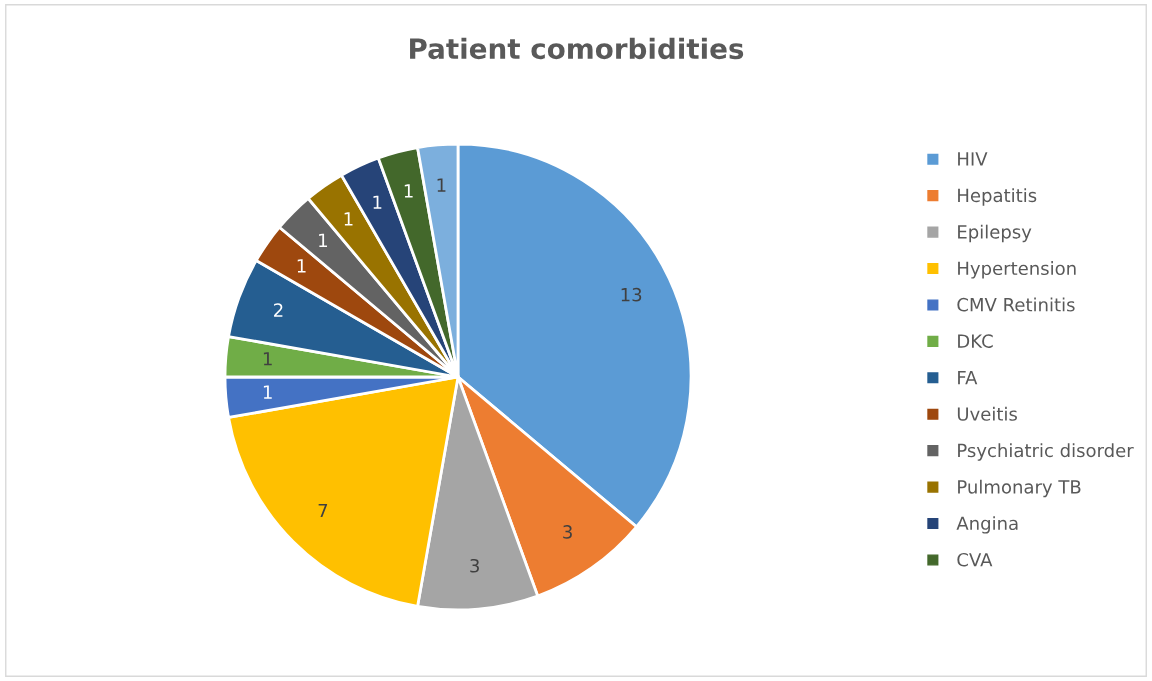  Describe the element at coordinates (631, 294) in the screenshot. I see `data-label: 13` at that location.